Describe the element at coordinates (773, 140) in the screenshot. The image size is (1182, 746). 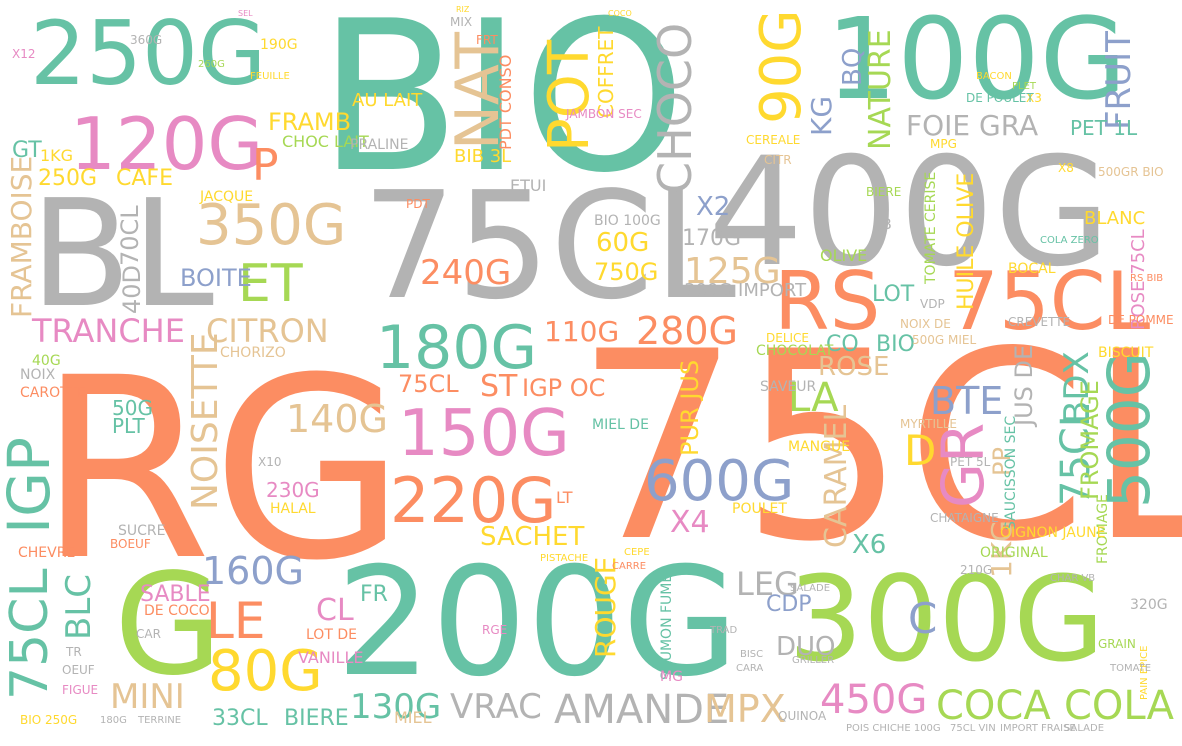
I see `word-cereale: CEREALE` at that location.